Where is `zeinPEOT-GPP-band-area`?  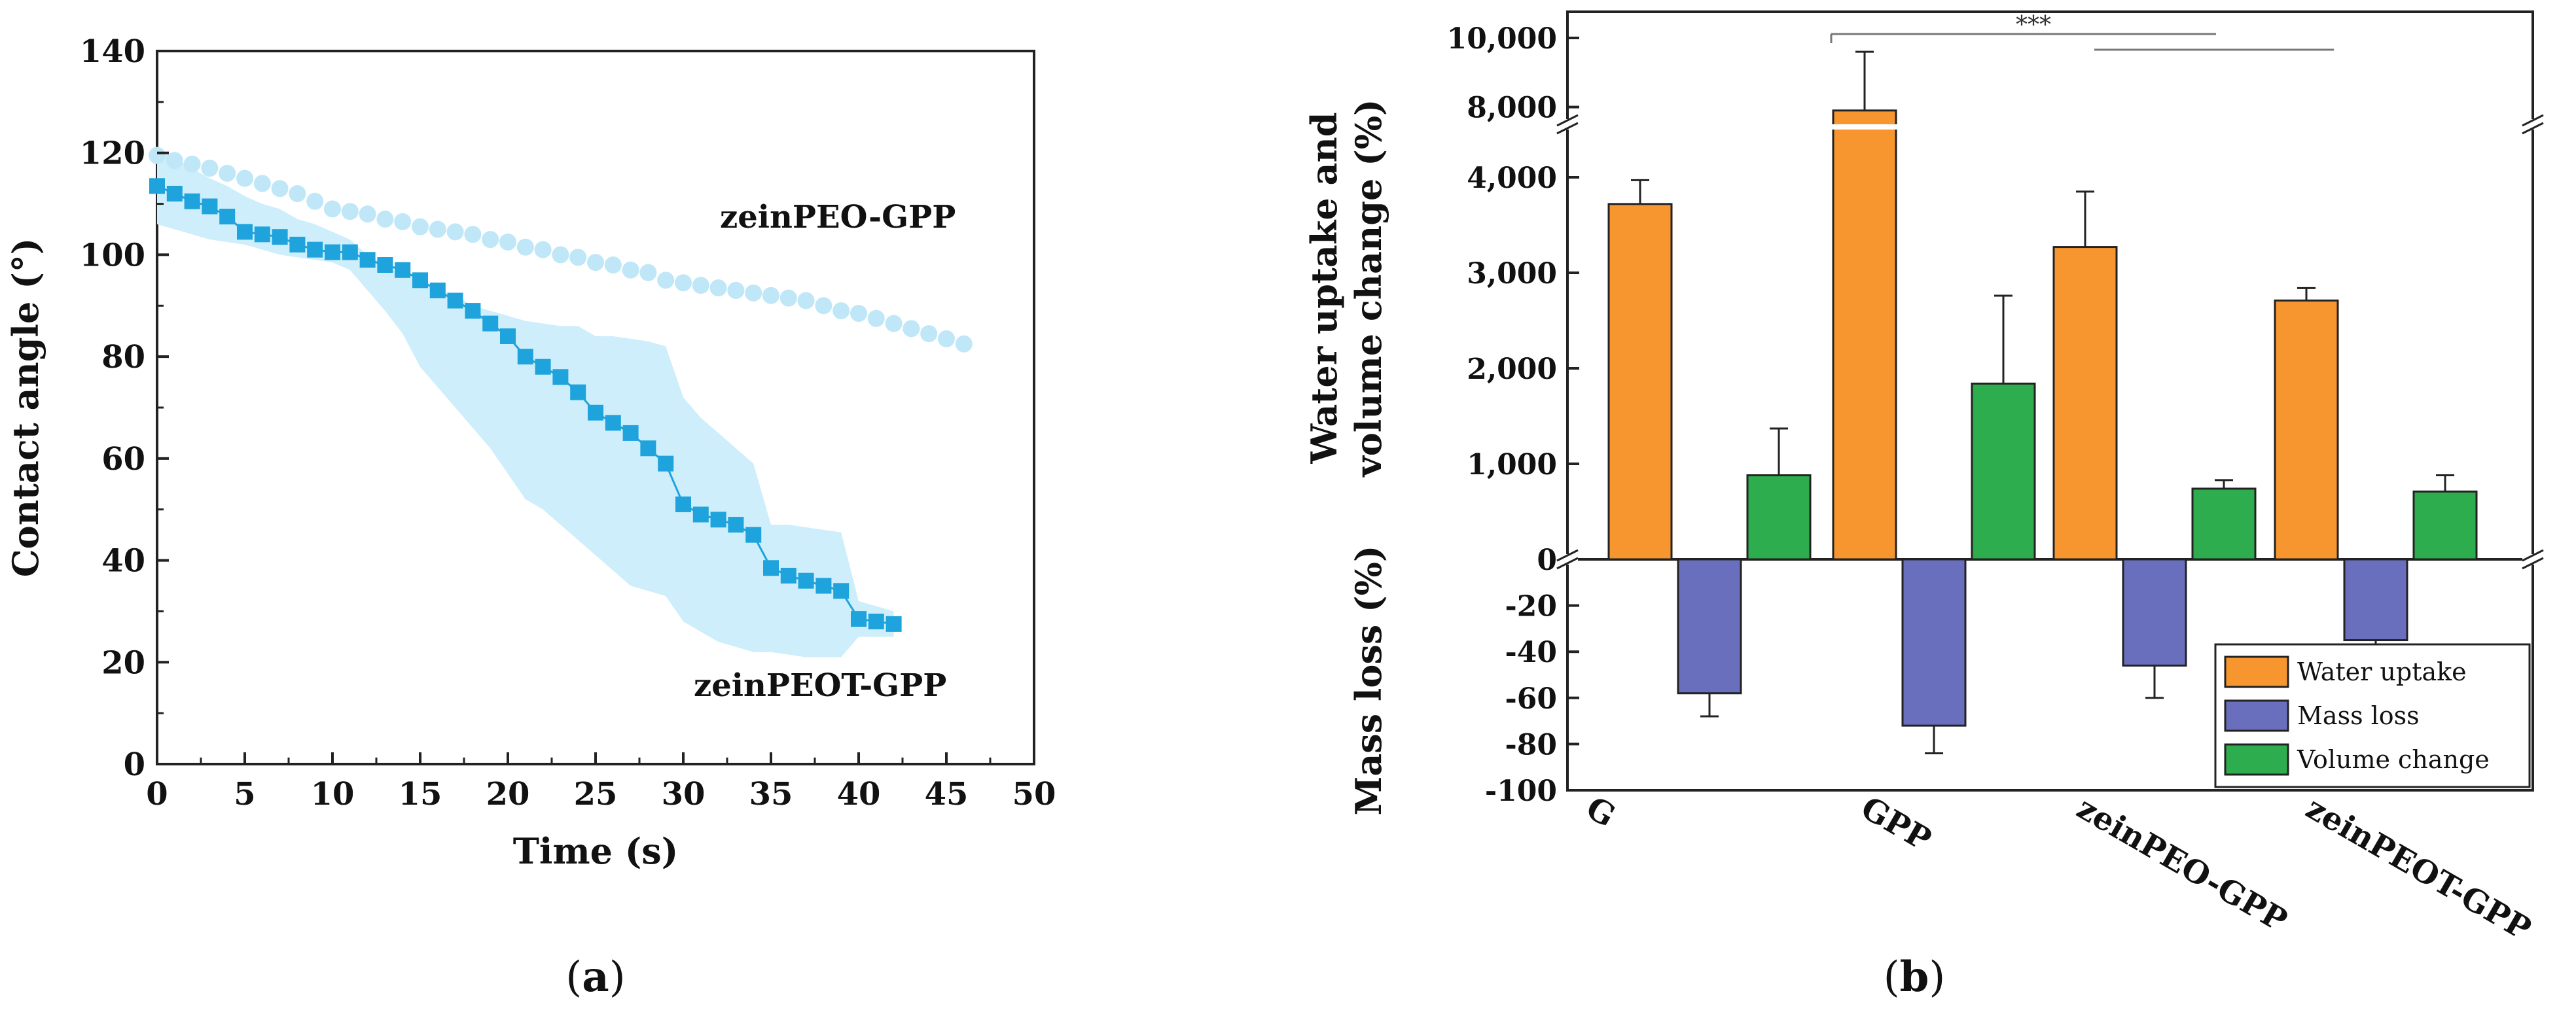 zeinPEOT-GPP-band-area is located at coordinates (525, 402).